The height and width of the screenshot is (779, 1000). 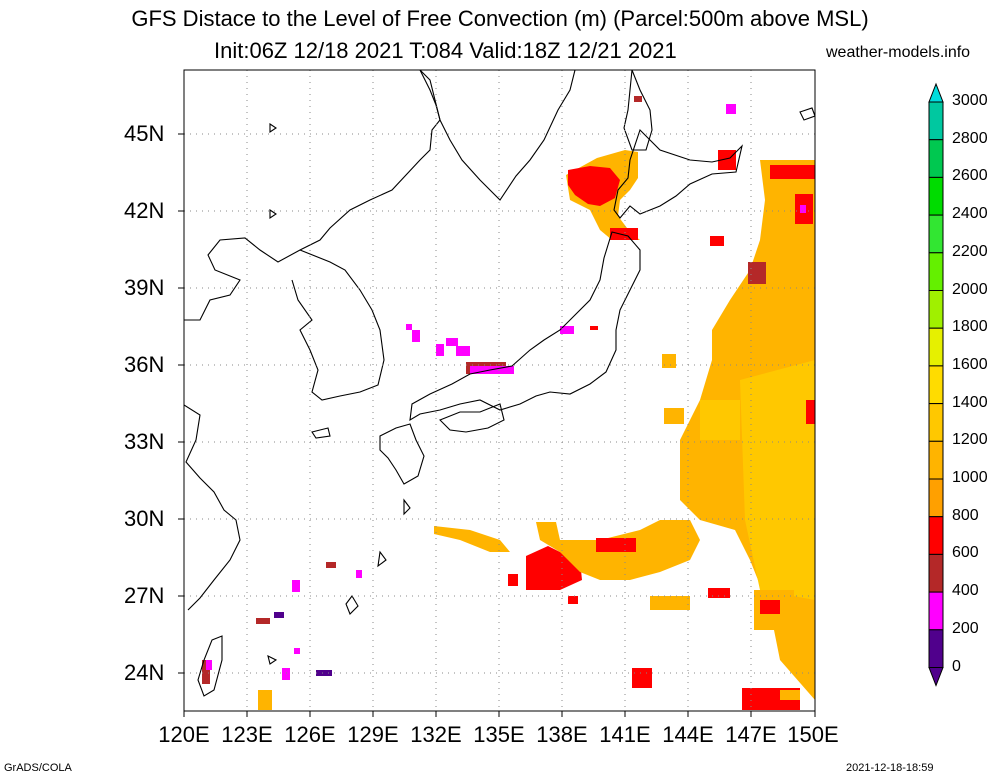 What do you see at coordinates (373, 734) in the screenshot?
I see `lon-label: 129E` at bounding box center [373, 734].